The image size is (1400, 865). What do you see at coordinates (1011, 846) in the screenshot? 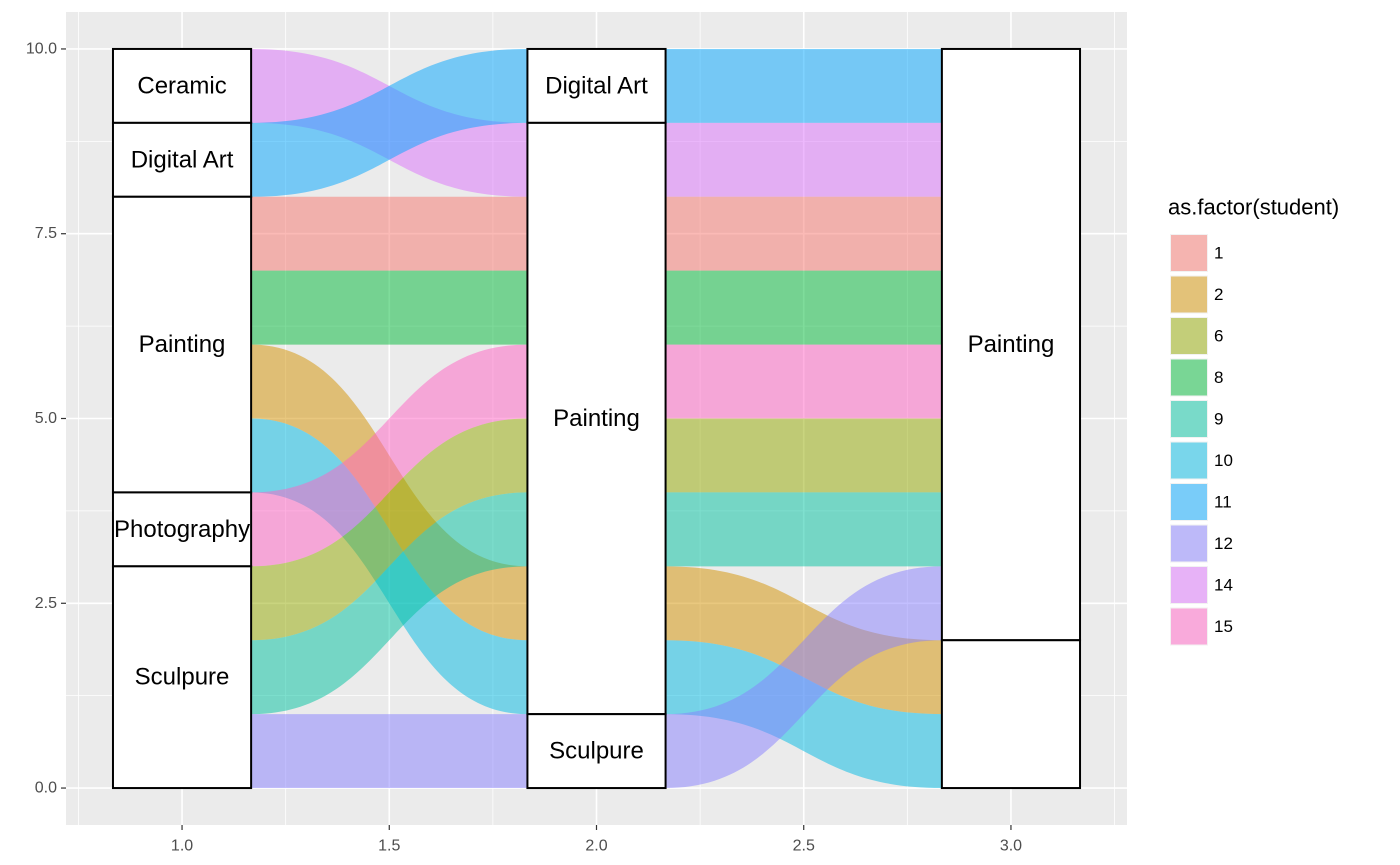
I see `x-tick-label: 3.0` at bounding box center [1011, 846].